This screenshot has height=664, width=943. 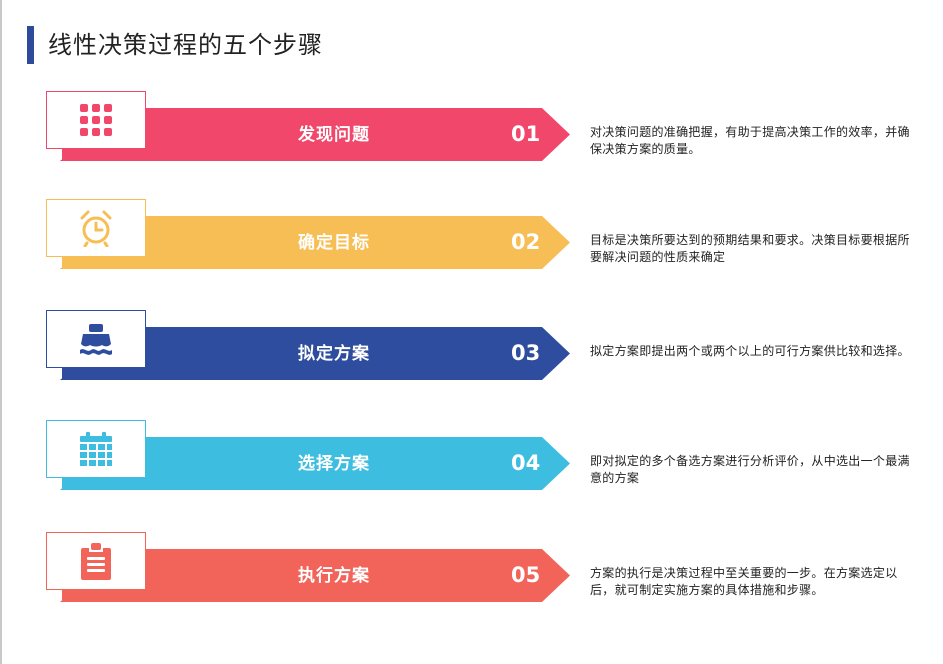 I want to click on step-number: 04, so click(x=526, y=463).